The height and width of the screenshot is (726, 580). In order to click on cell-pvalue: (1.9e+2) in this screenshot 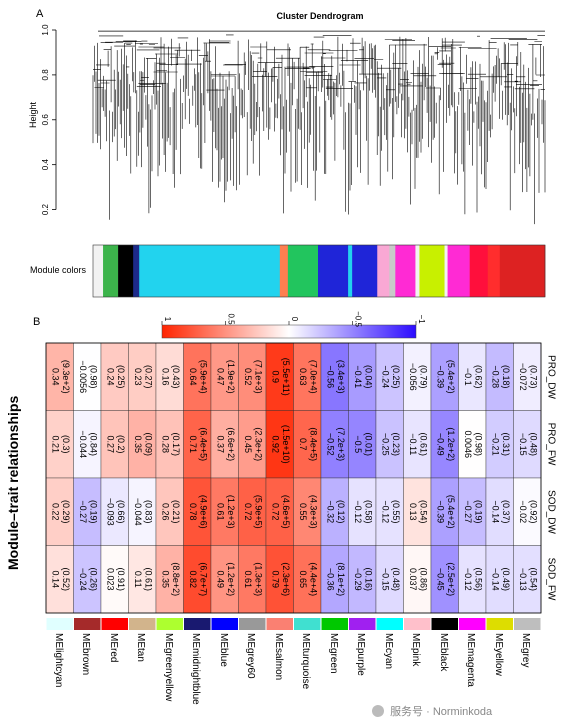, I will do `click(231, 377)`.